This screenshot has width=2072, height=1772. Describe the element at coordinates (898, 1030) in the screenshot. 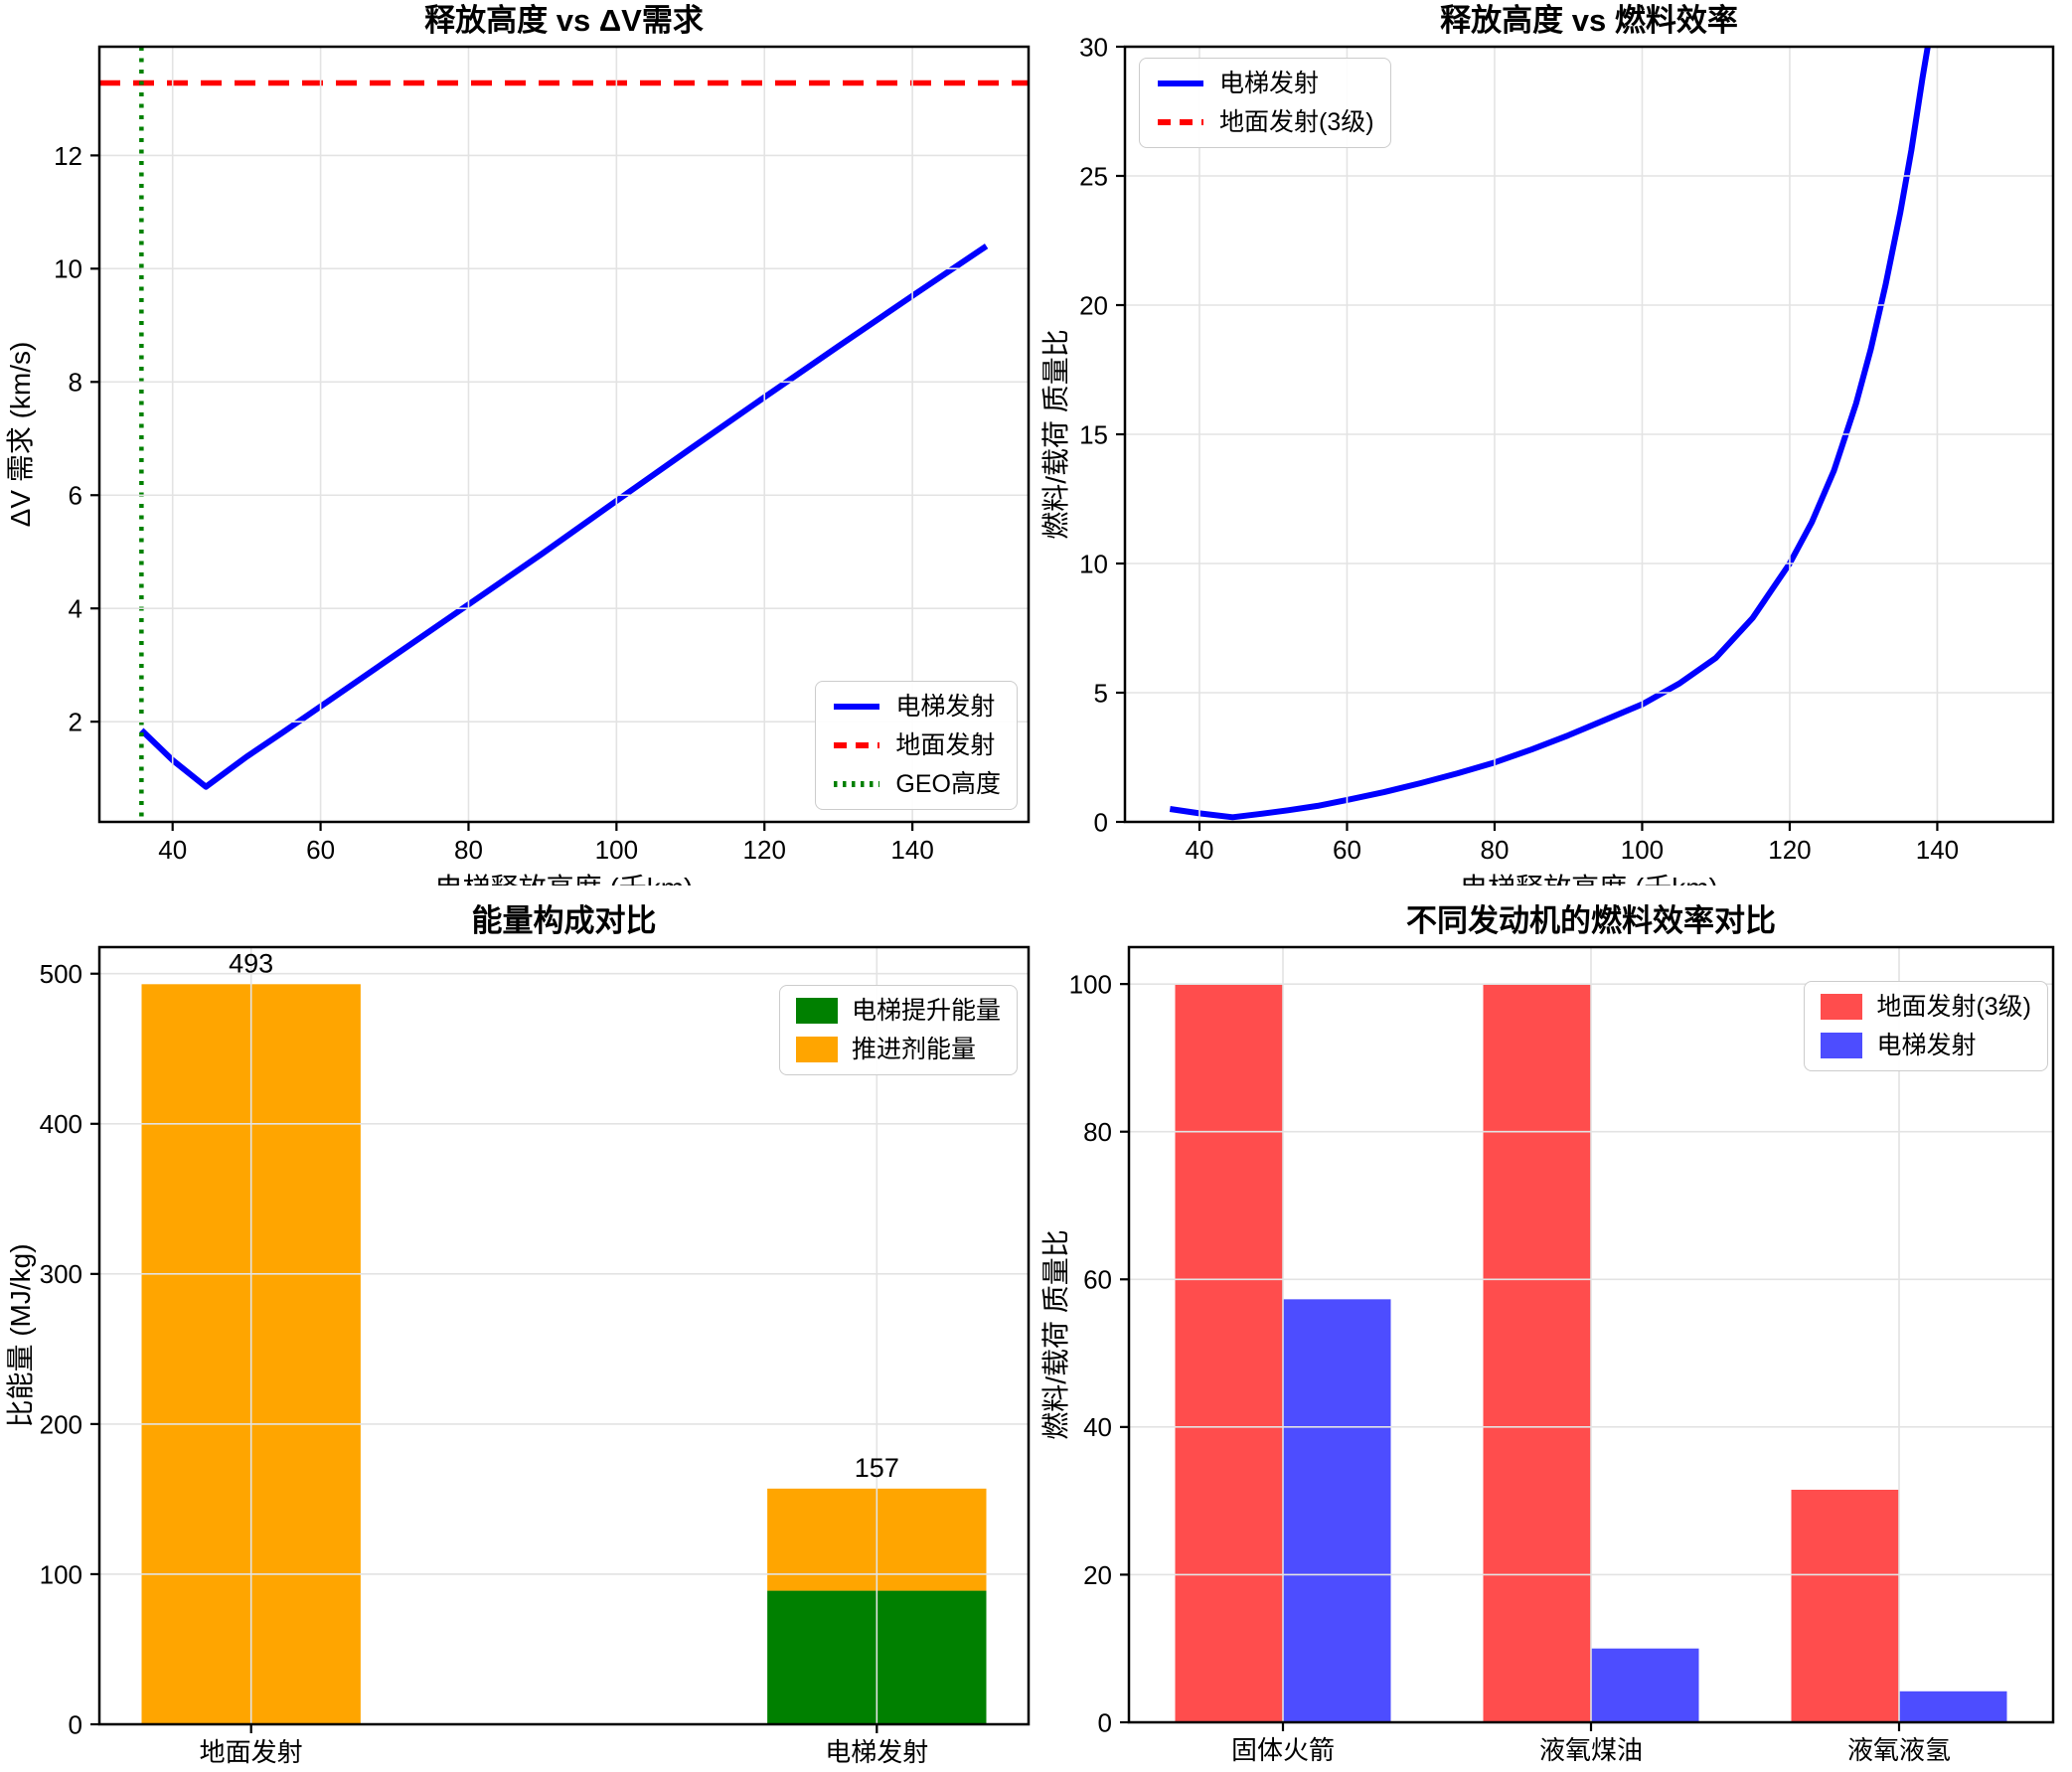

I see `legend-energy-composition: 电梯提升能量 推进剂能量` at that location.